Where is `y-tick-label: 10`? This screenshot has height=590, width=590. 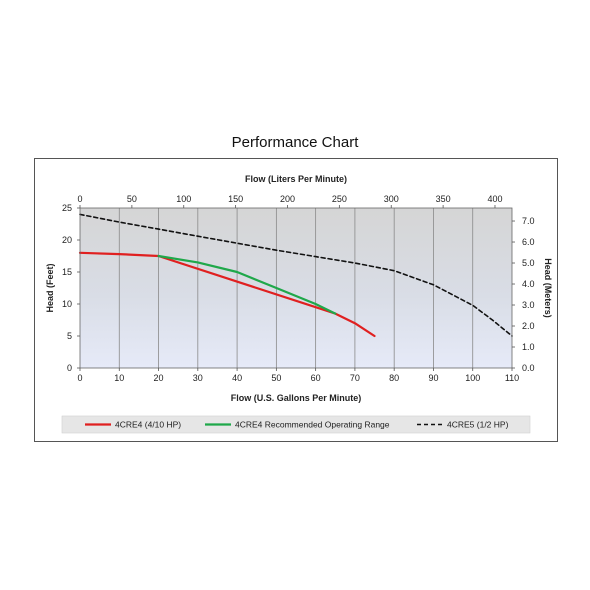 y-tick-label: 10 is located at coordinates (67, 304).